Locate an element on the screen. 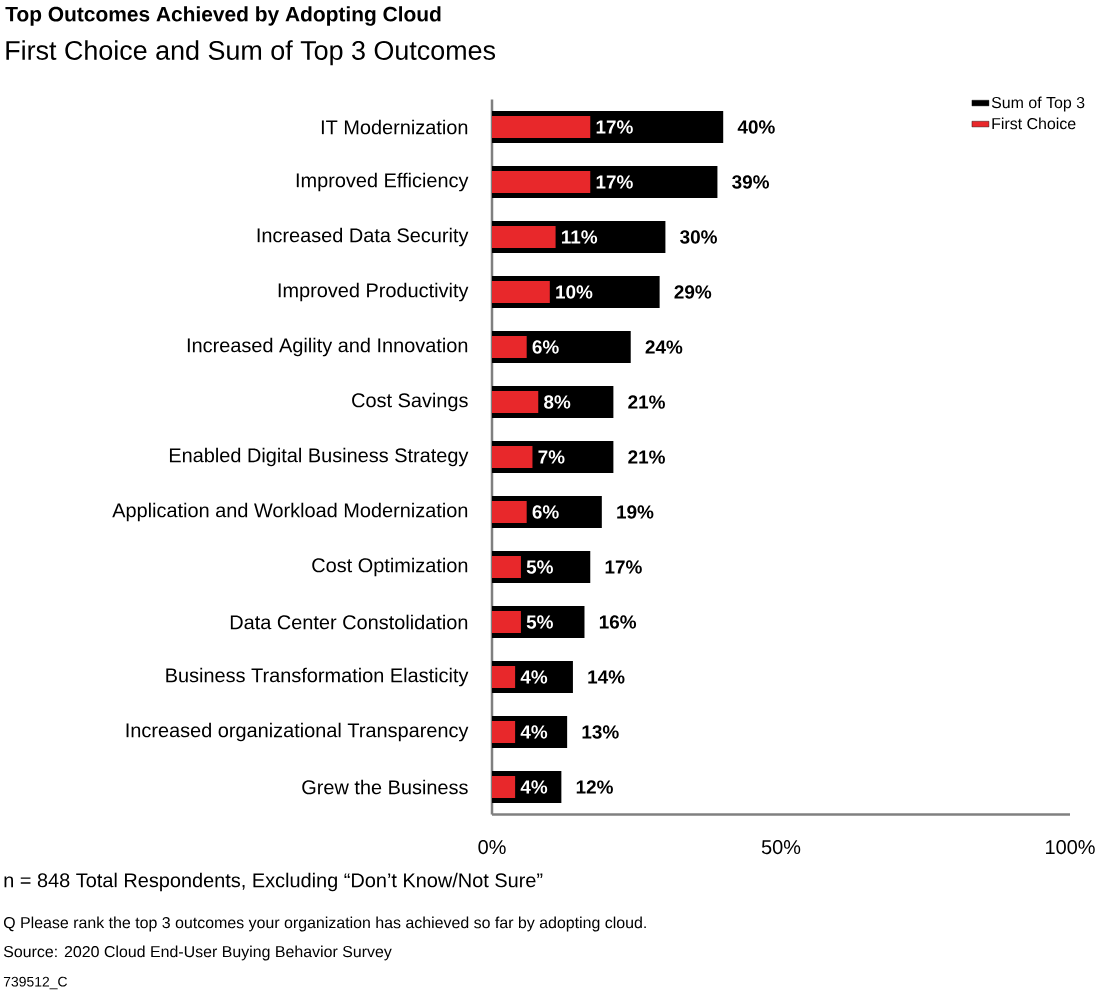 This screenshot has width=1100, height=993. data-label: 39% is located at coordinates (750, 182).